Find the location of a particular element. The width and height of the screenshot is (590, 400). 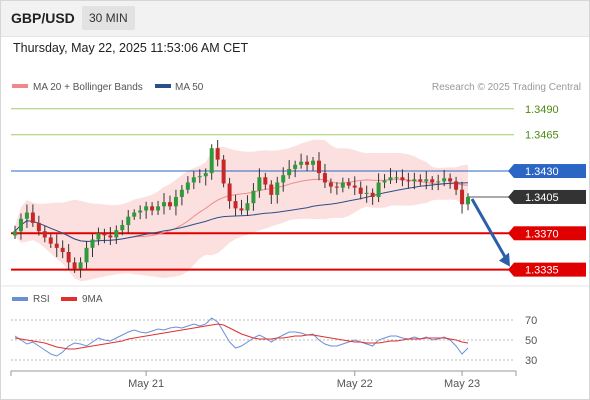

legend-swatch-rsi is located at coordinates (20, 299).